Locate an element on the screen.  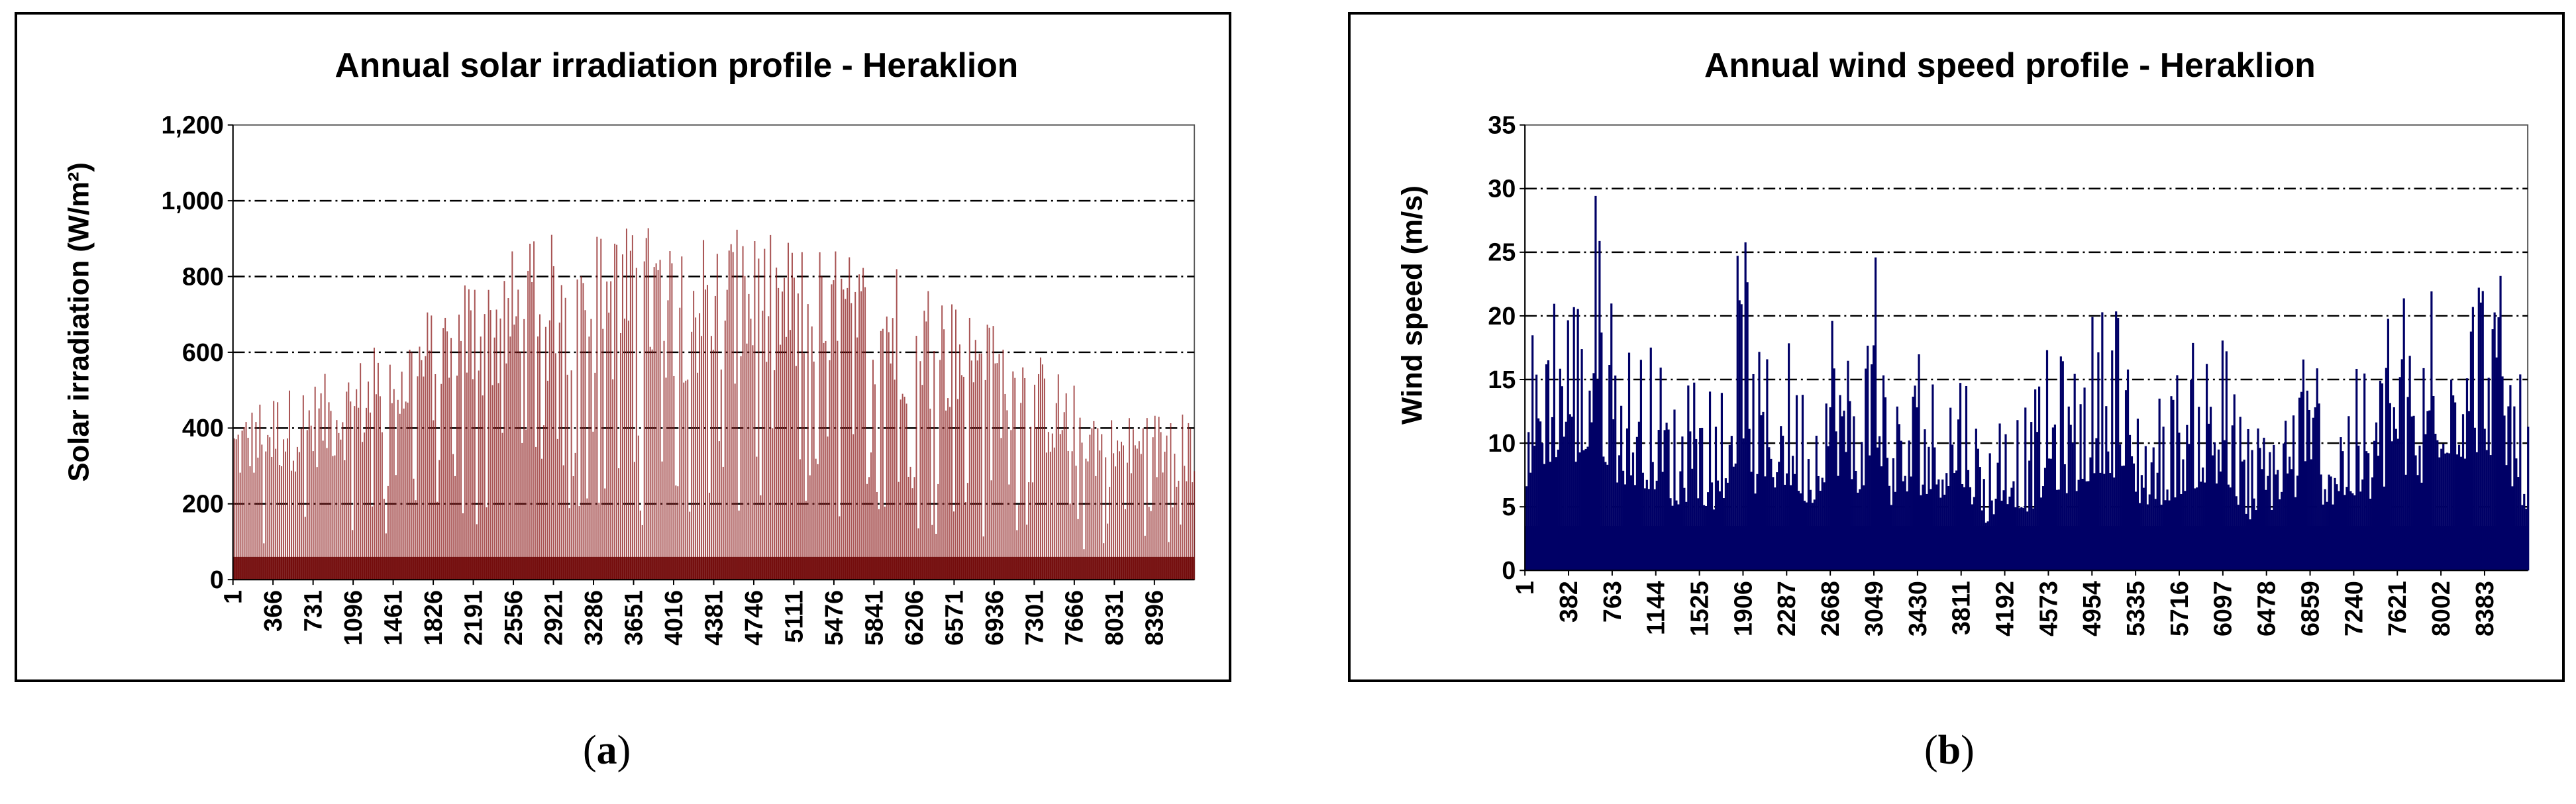
x-tick-label: 7621 is located at coordinates (2397, 608).